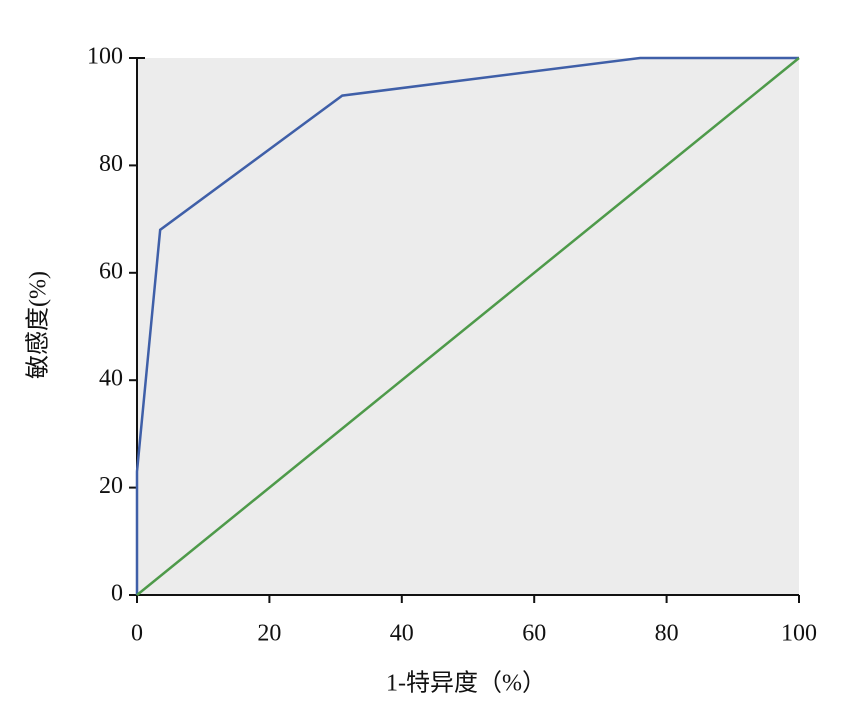  Describe the element at coordinates (111, 379) in the screenshot. I see `y-tick-label: 40` at that location.